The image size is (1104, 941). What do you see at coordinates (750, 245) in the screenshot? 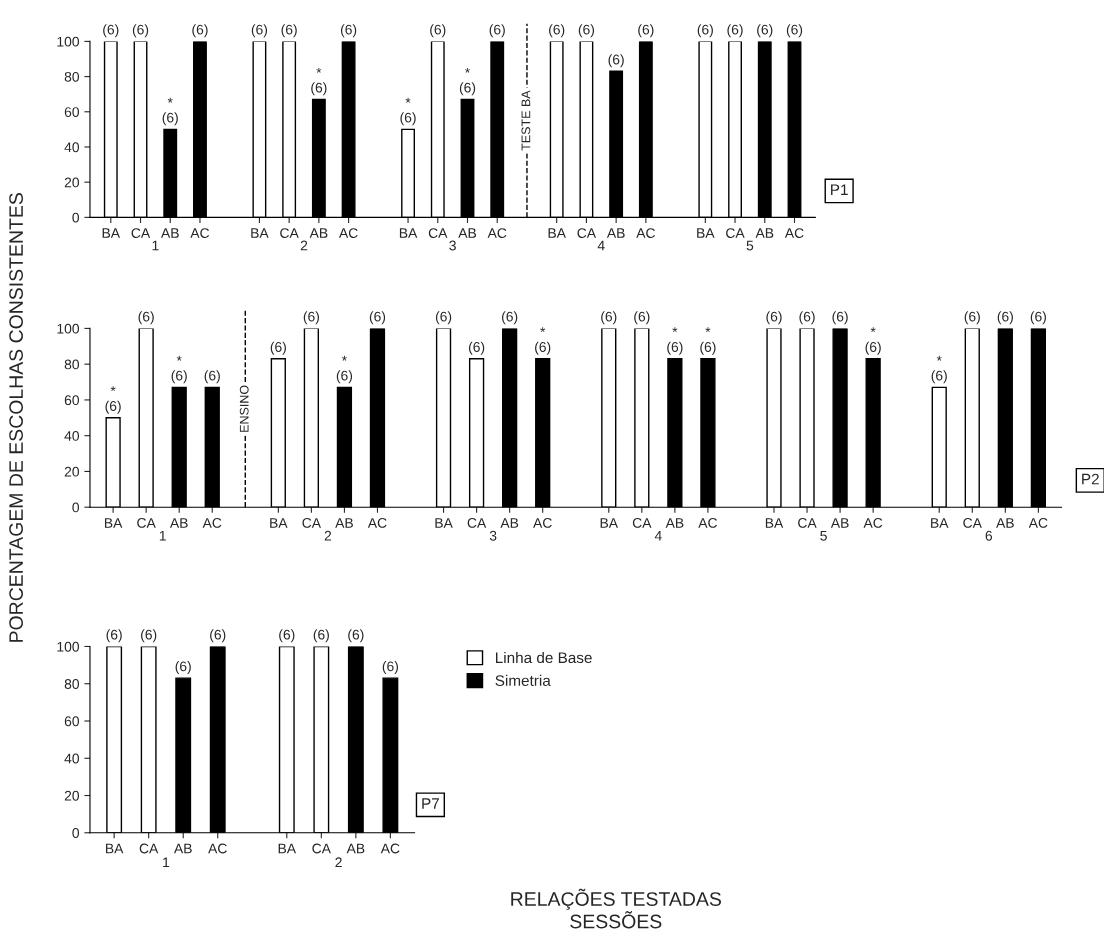
I see `text: 5` at bounding box center [750, 245].